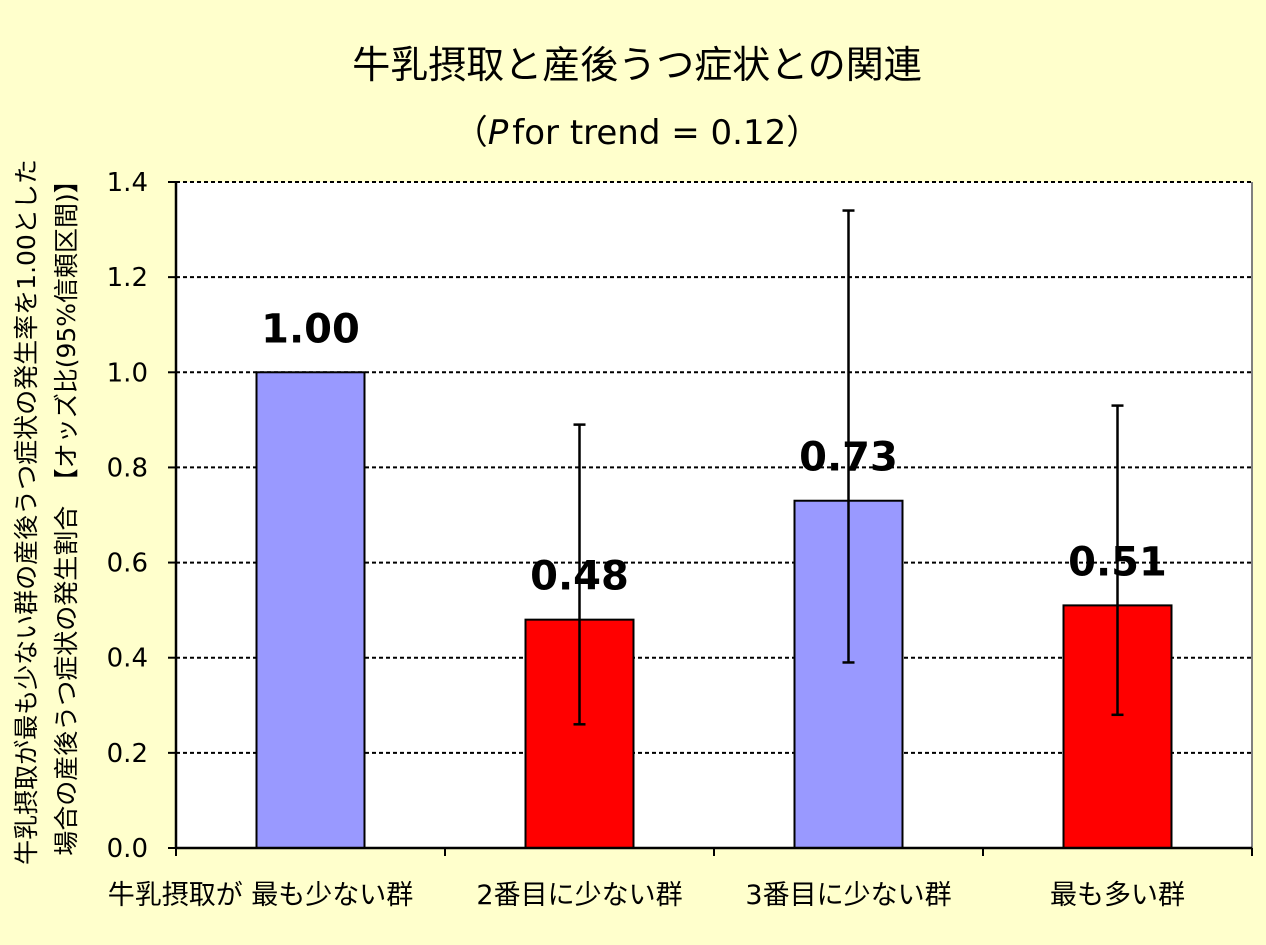  Describe the element at coordinates (637, 65) in the screenshot. I see `chart-title: 牛乳摂取と産後うつ症状との関連` at that location.